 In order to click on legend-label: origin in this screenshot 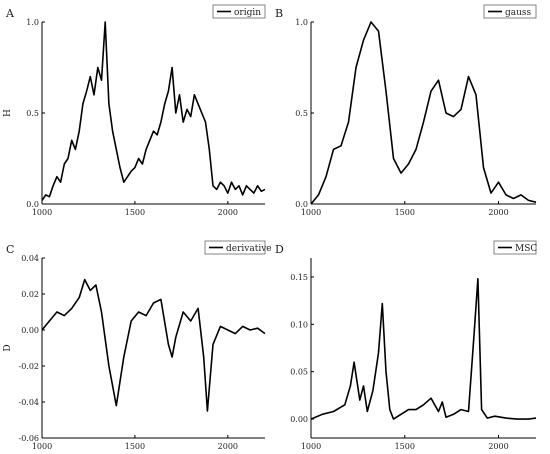, I will do `click(247, 13)`.